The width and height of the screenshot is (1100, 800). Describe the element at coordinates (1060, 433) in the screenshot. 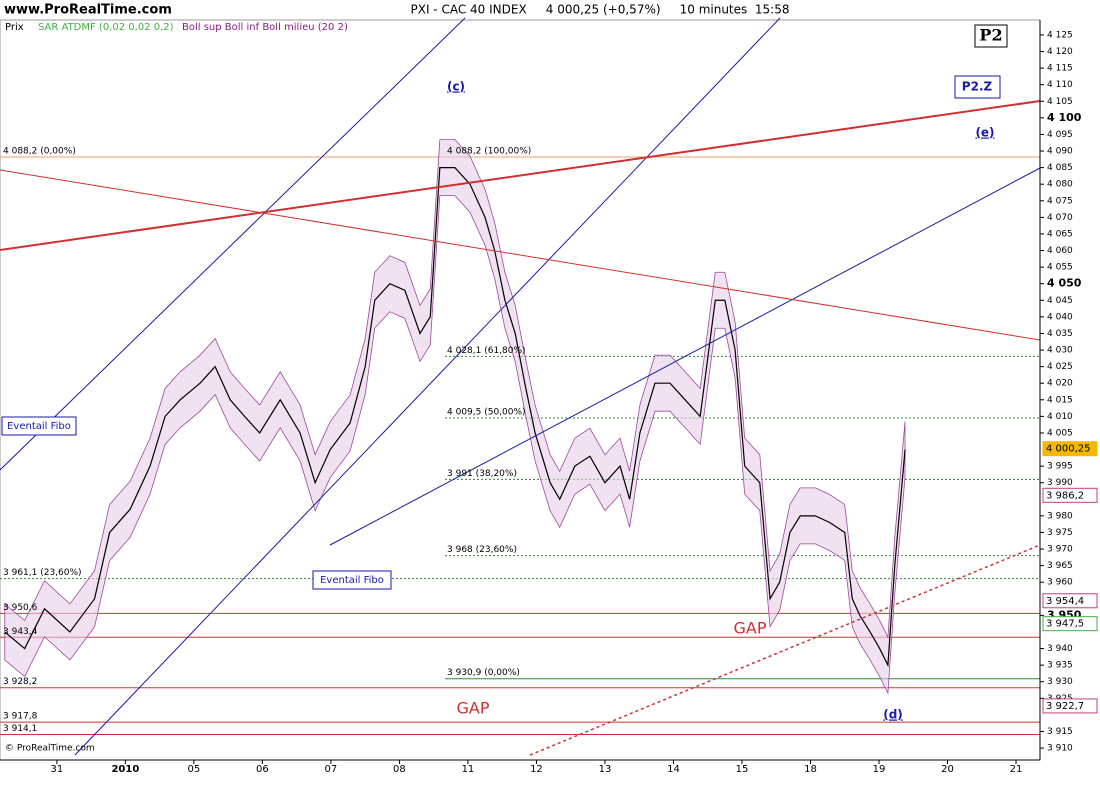

I see `y-tick-label: 4 005` at that location.